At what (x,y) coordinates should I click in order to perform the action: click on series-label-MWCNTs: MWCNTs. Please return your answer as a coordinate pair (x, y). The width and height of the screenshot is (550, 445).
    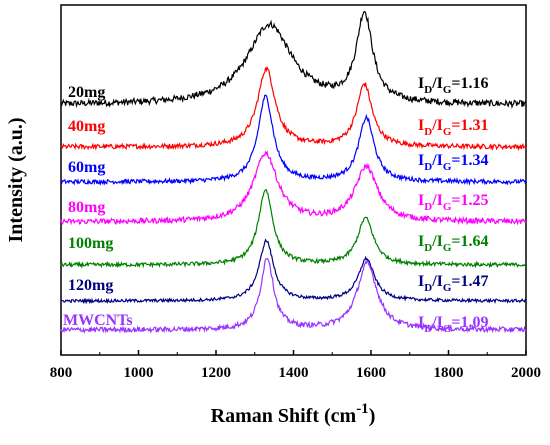
    Looking at the image, I should click on (98, 320).